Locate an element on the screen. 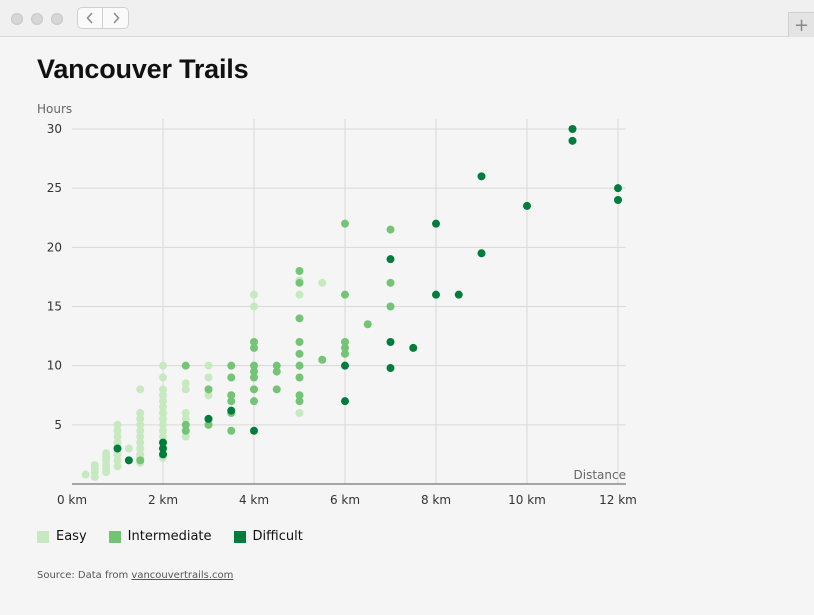 Image resolution: width=814 pixels, height=615 pixels. source-link: vancouvertrails.com is located at coordinates (182, 575).